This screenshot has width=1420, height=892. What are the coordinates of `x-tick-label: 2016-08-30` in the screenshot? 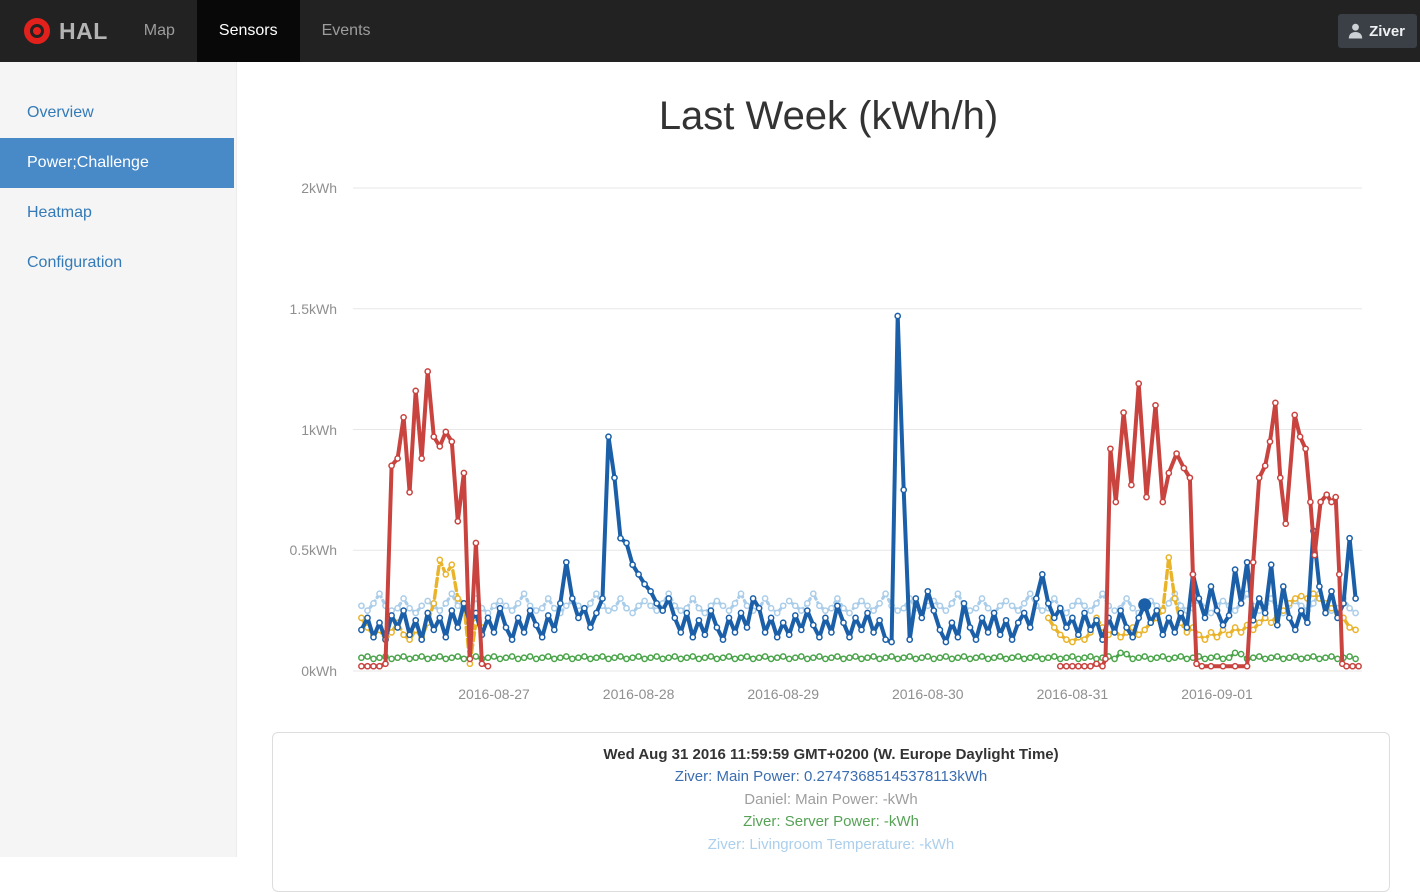 It's located at (927, 694).